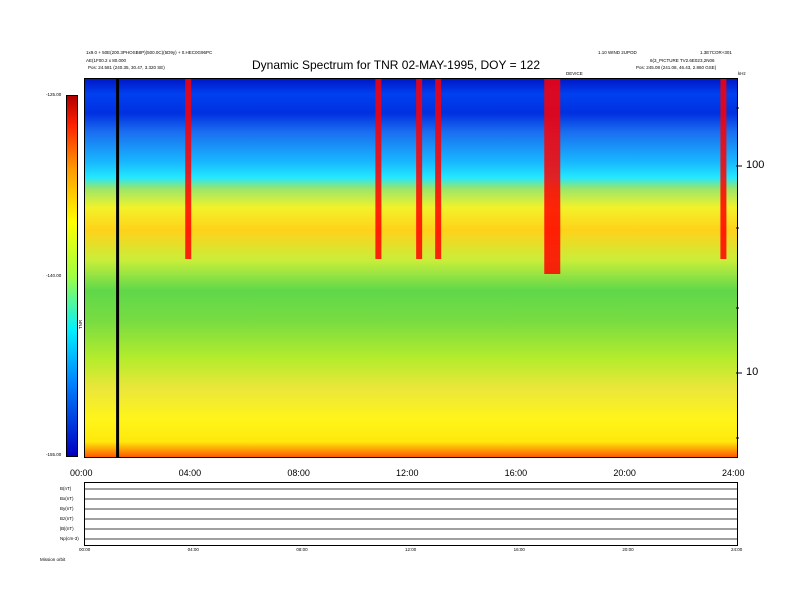 The image size is (792, 612). Describe the element at coordinates (81, 473) in the screenshot. I see `x-tick-label: 00:00` at that location.